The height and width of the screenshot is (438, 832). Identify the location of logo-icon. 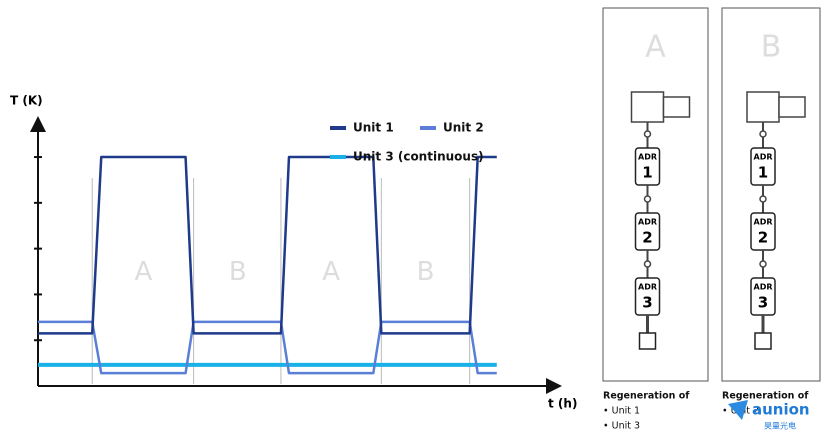
(738, 410).